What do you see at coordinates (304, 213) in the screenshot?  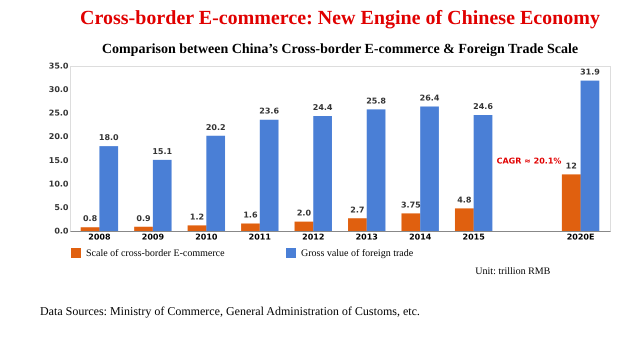 I see `data-label: 2.0` at bounding box center [304, 213].